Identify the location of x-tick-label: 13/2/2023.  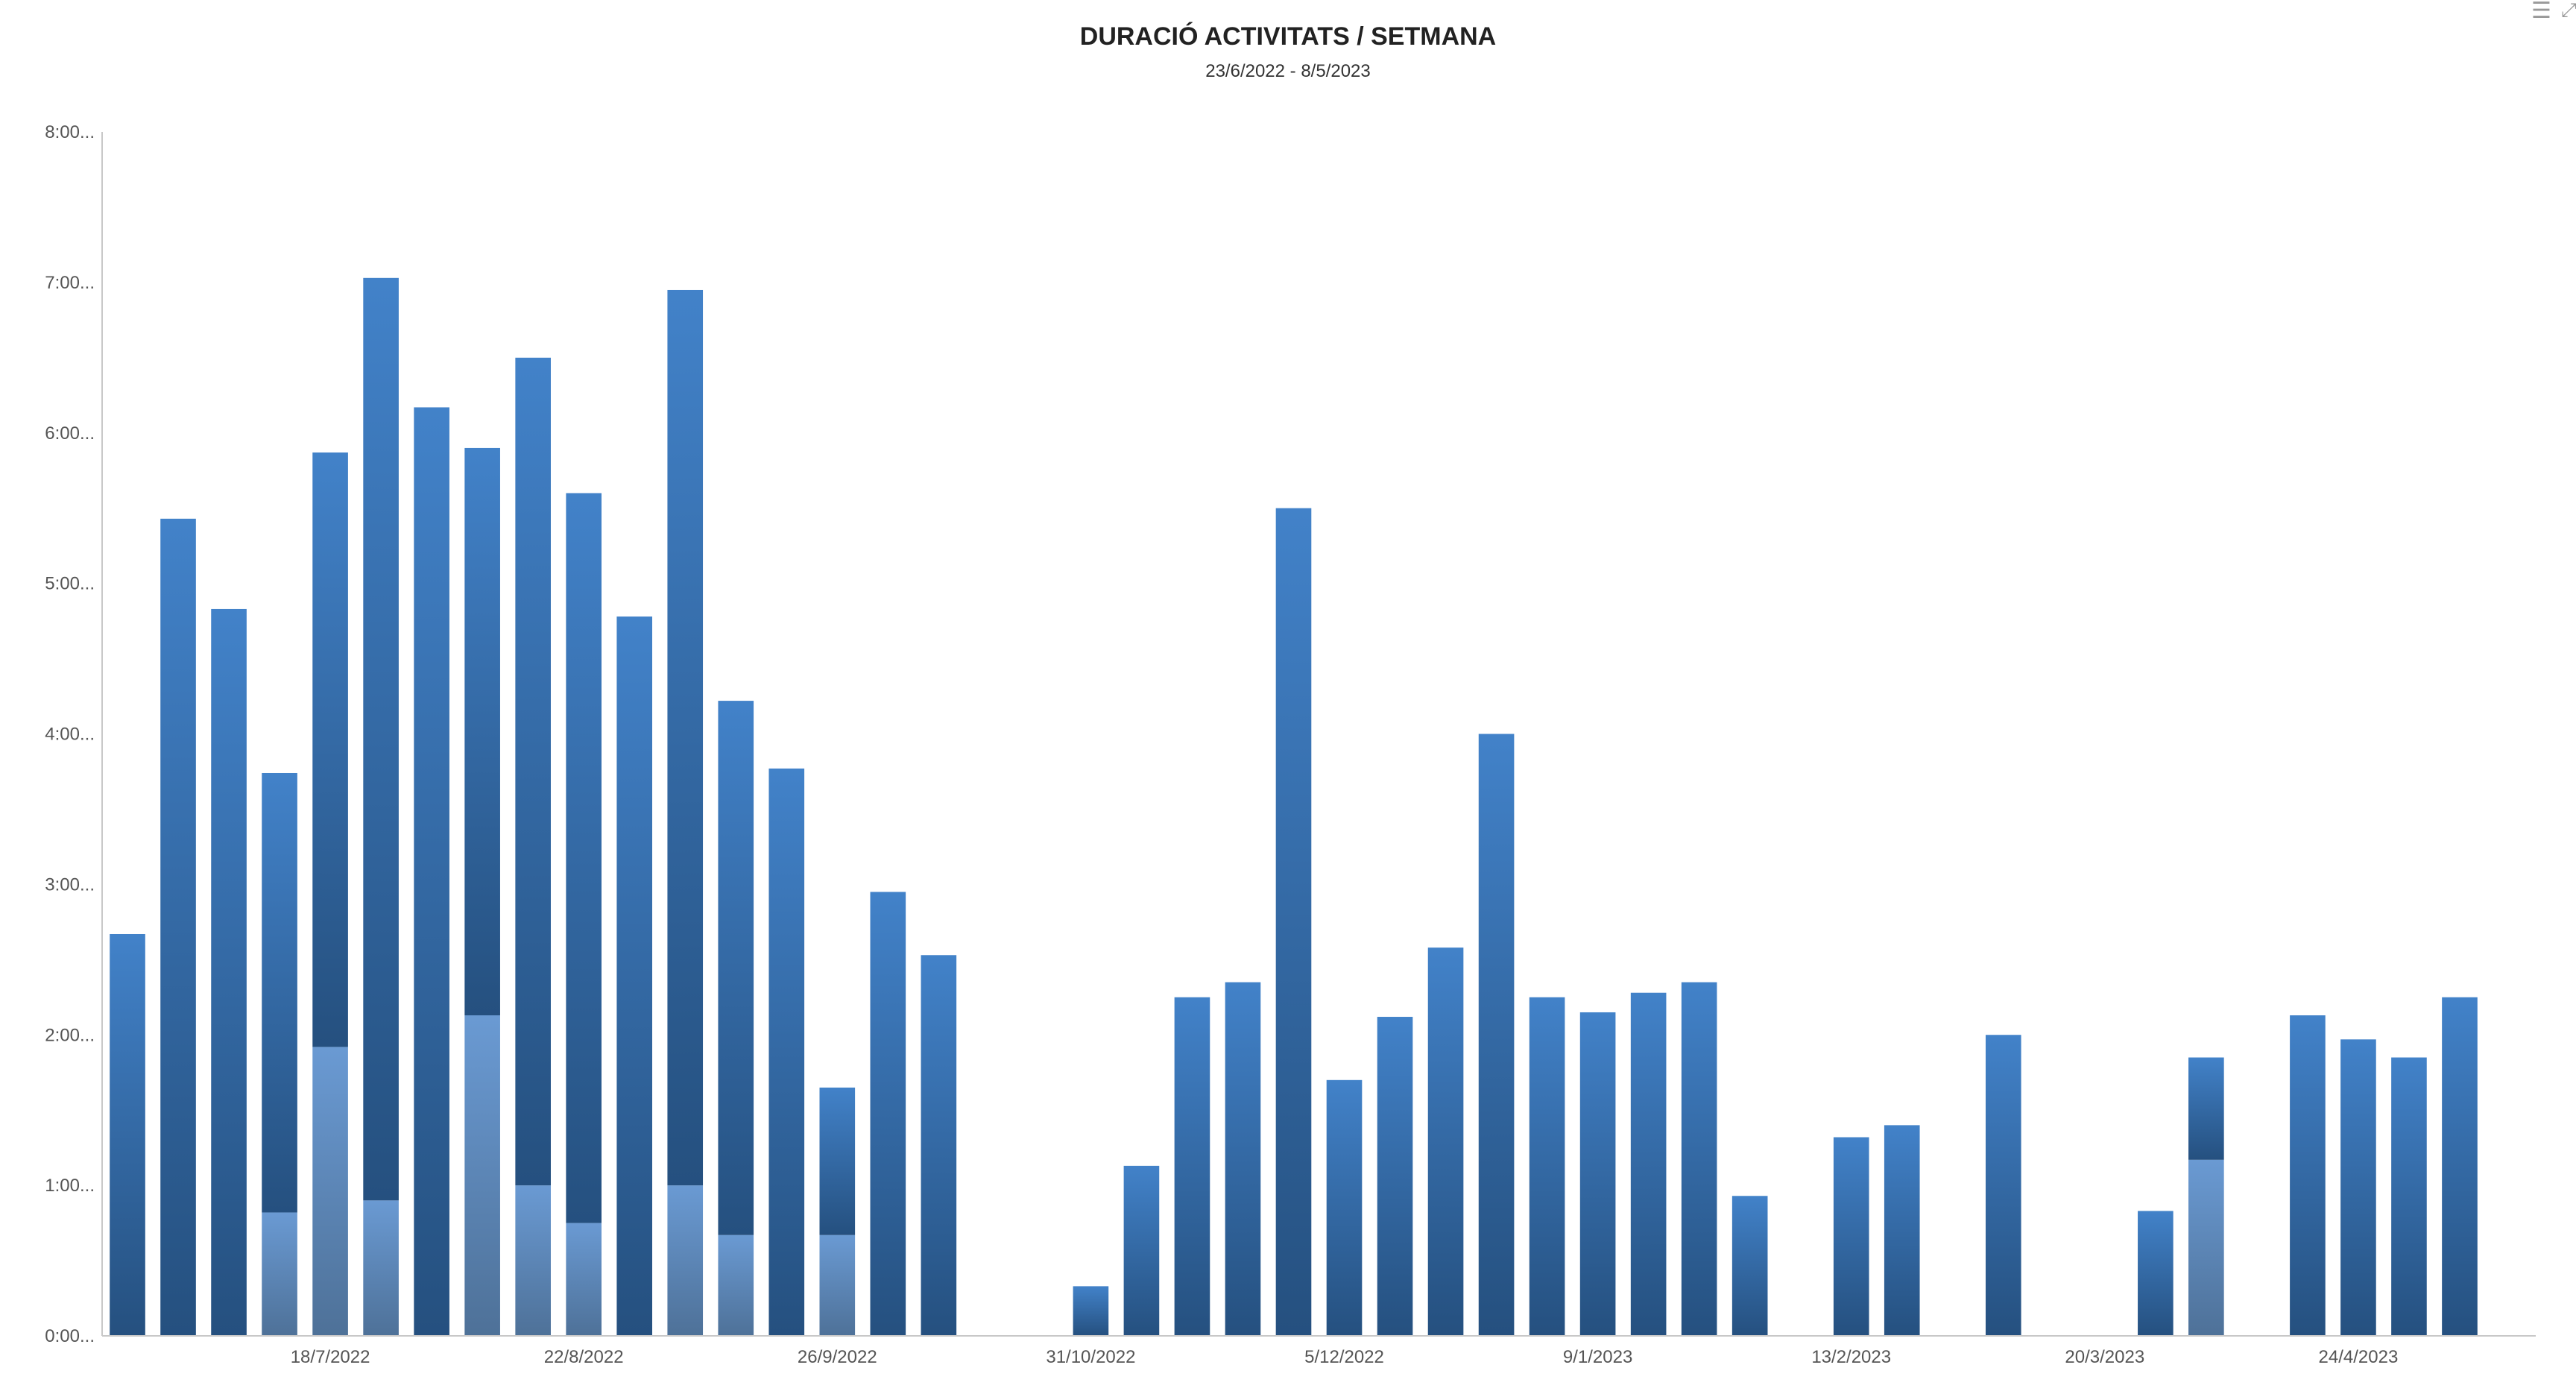
(1851, 1357).